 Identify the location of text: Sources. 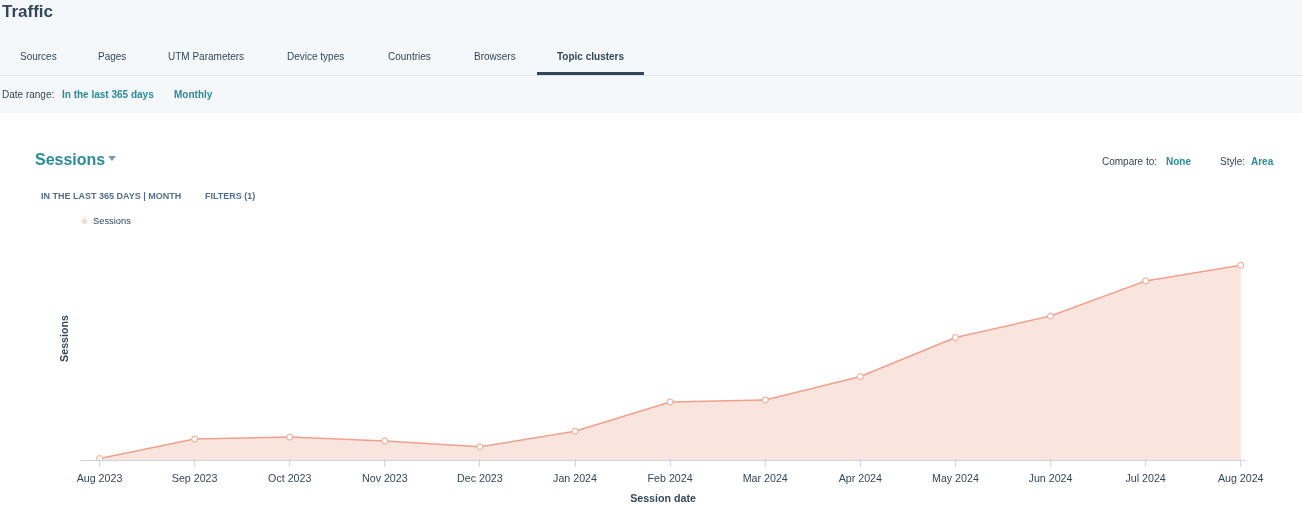
(38, 57).